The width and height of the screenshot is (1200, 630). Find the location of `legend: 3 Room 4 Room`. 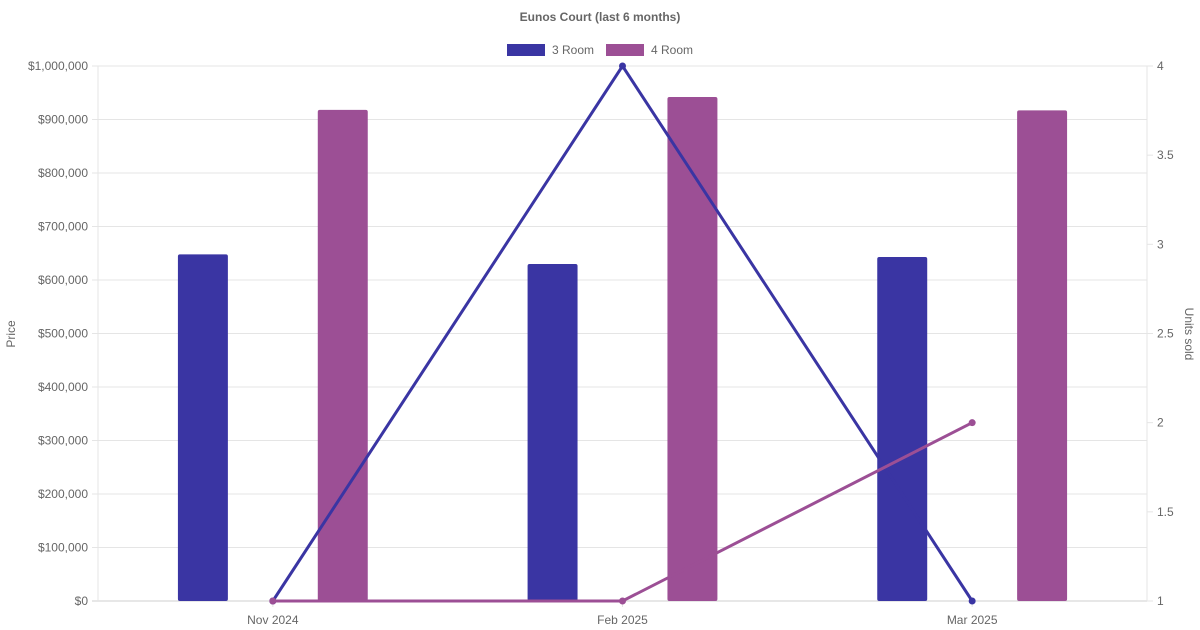

legend: 3 Room 4 Room is located at coordinates (600, 50).